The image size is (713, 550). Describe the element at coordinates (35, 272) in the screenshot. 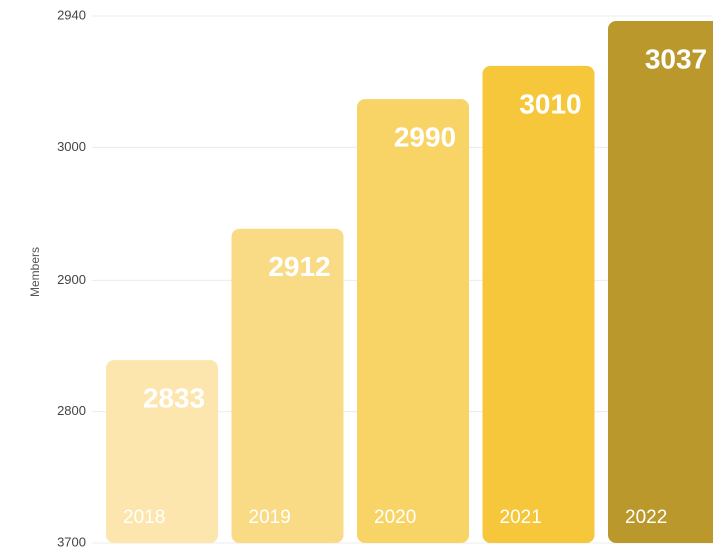

I see `y-axis-label: Members` at that location.